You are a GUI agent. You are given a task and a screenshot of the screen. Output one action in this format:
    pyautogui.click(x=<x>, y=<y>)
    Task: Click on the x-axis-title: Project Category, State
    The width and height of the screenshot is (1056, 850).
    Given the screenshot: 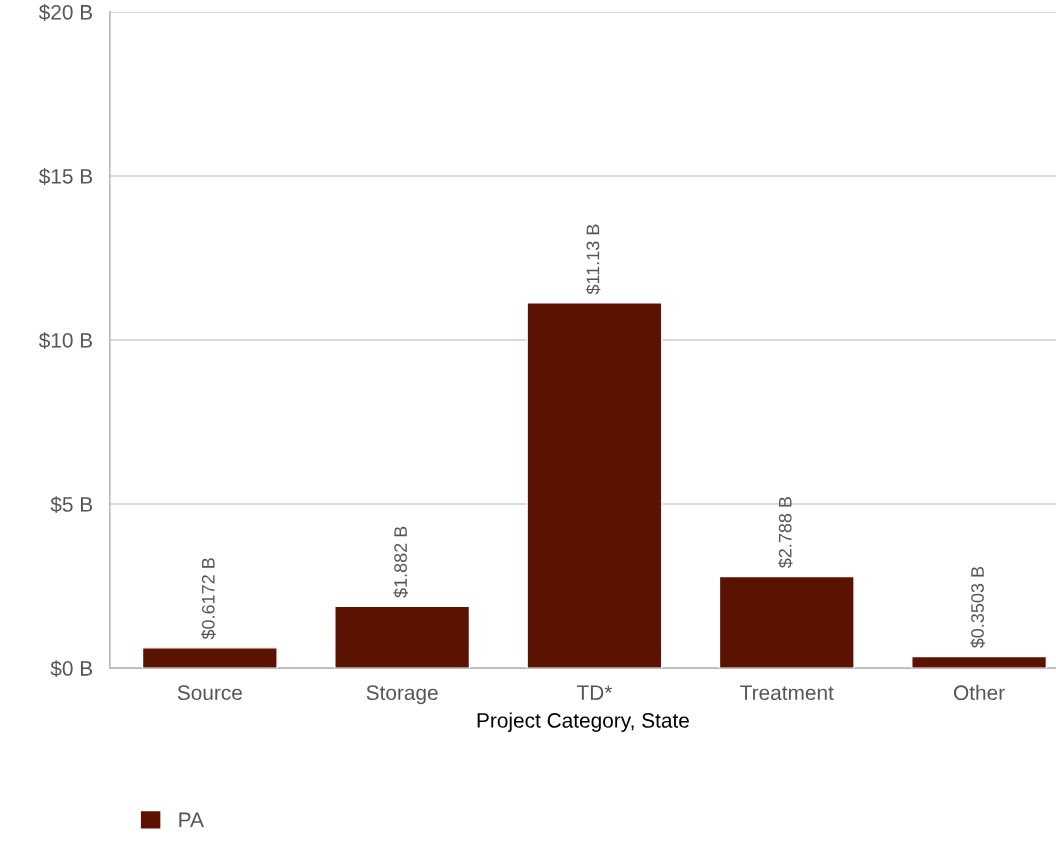 What is the action you would take?
    pyautogui.click(x=583, y=722)
    